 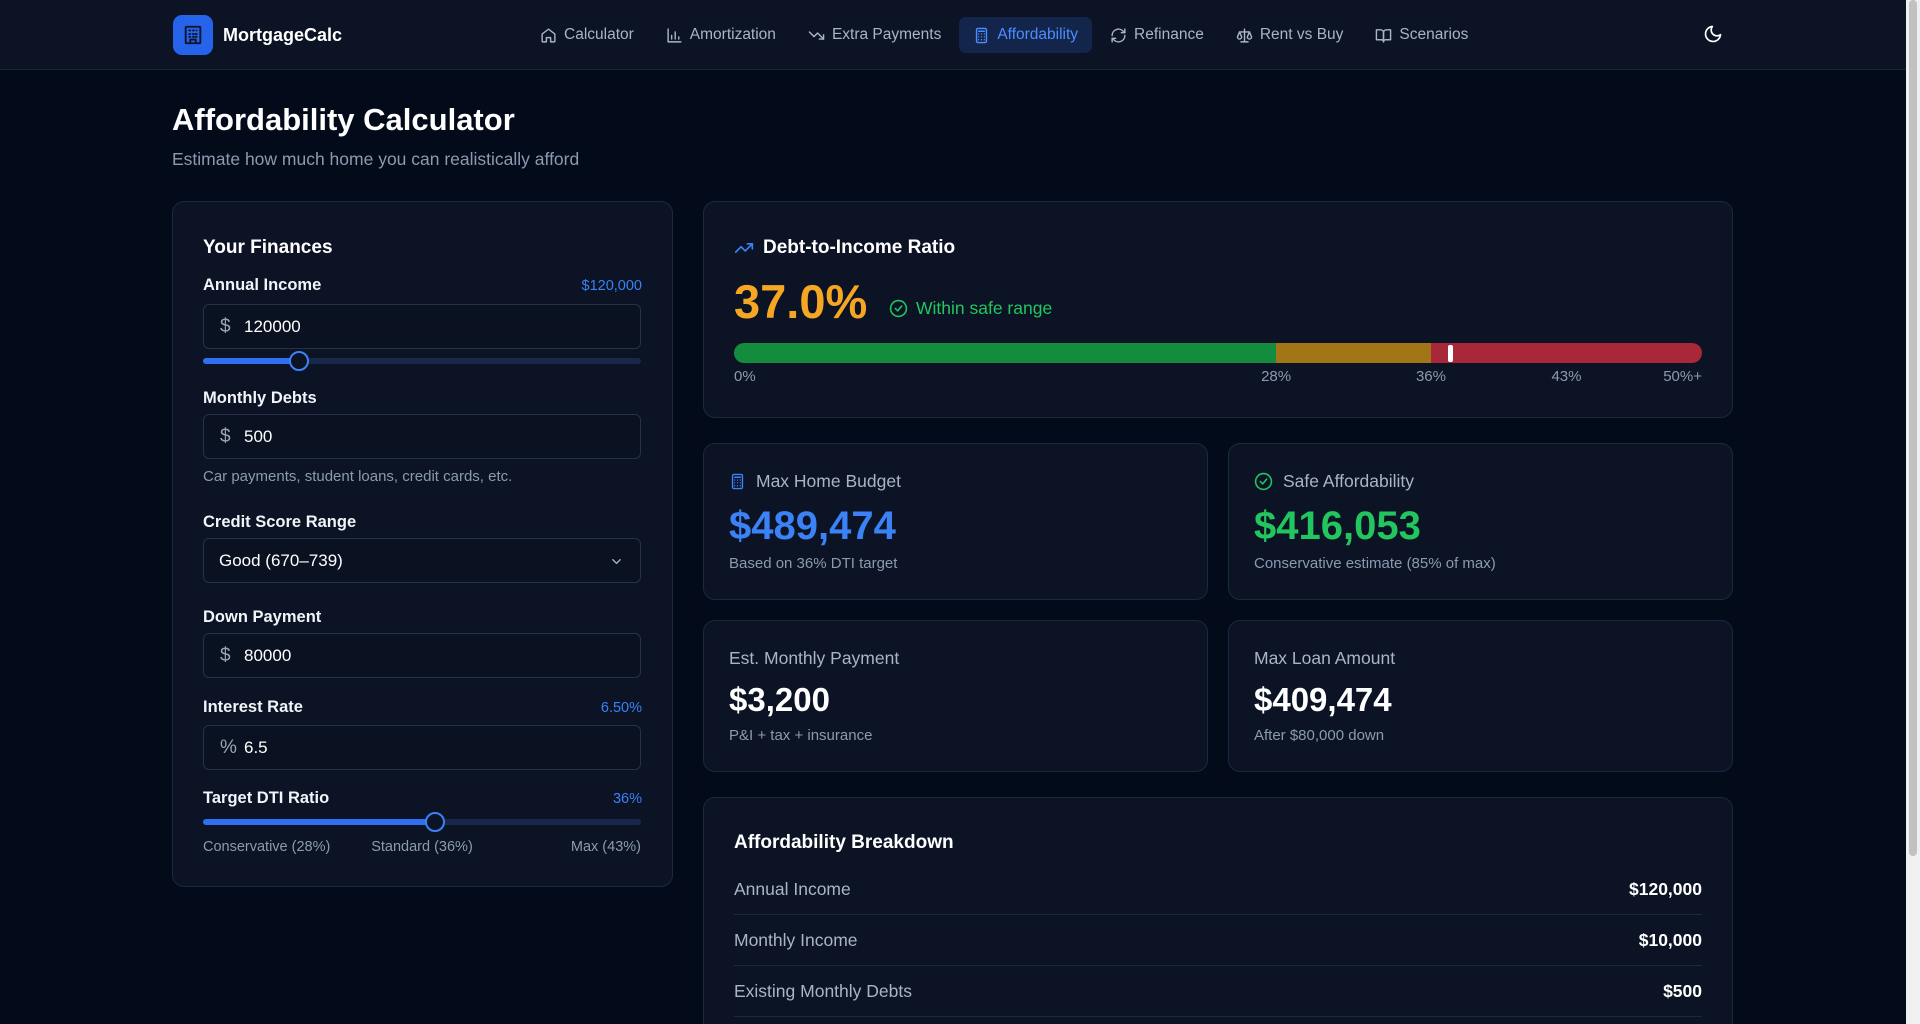 What do you see at coordinates (257, 35) in the screenshot?
I see `brand: MortgageCalc` at bounding box center [257, 35].